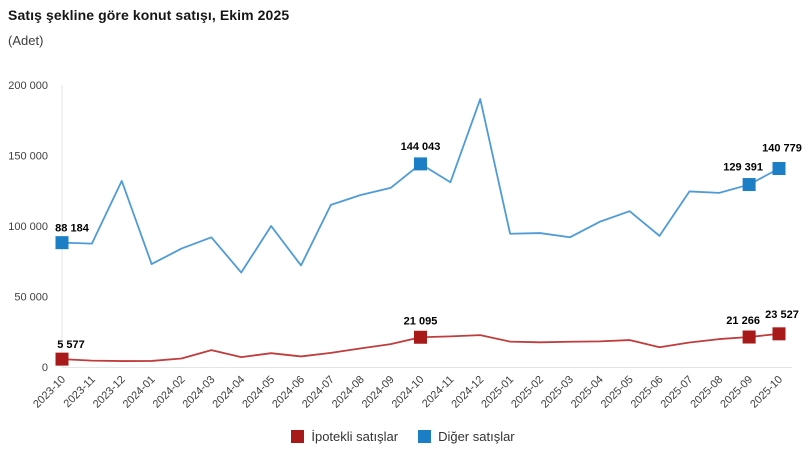  What do you see at coordinates (72, 229) in the screenshot?
I see `data-point-label-1: 88 184` at bounding box center [72, 229].